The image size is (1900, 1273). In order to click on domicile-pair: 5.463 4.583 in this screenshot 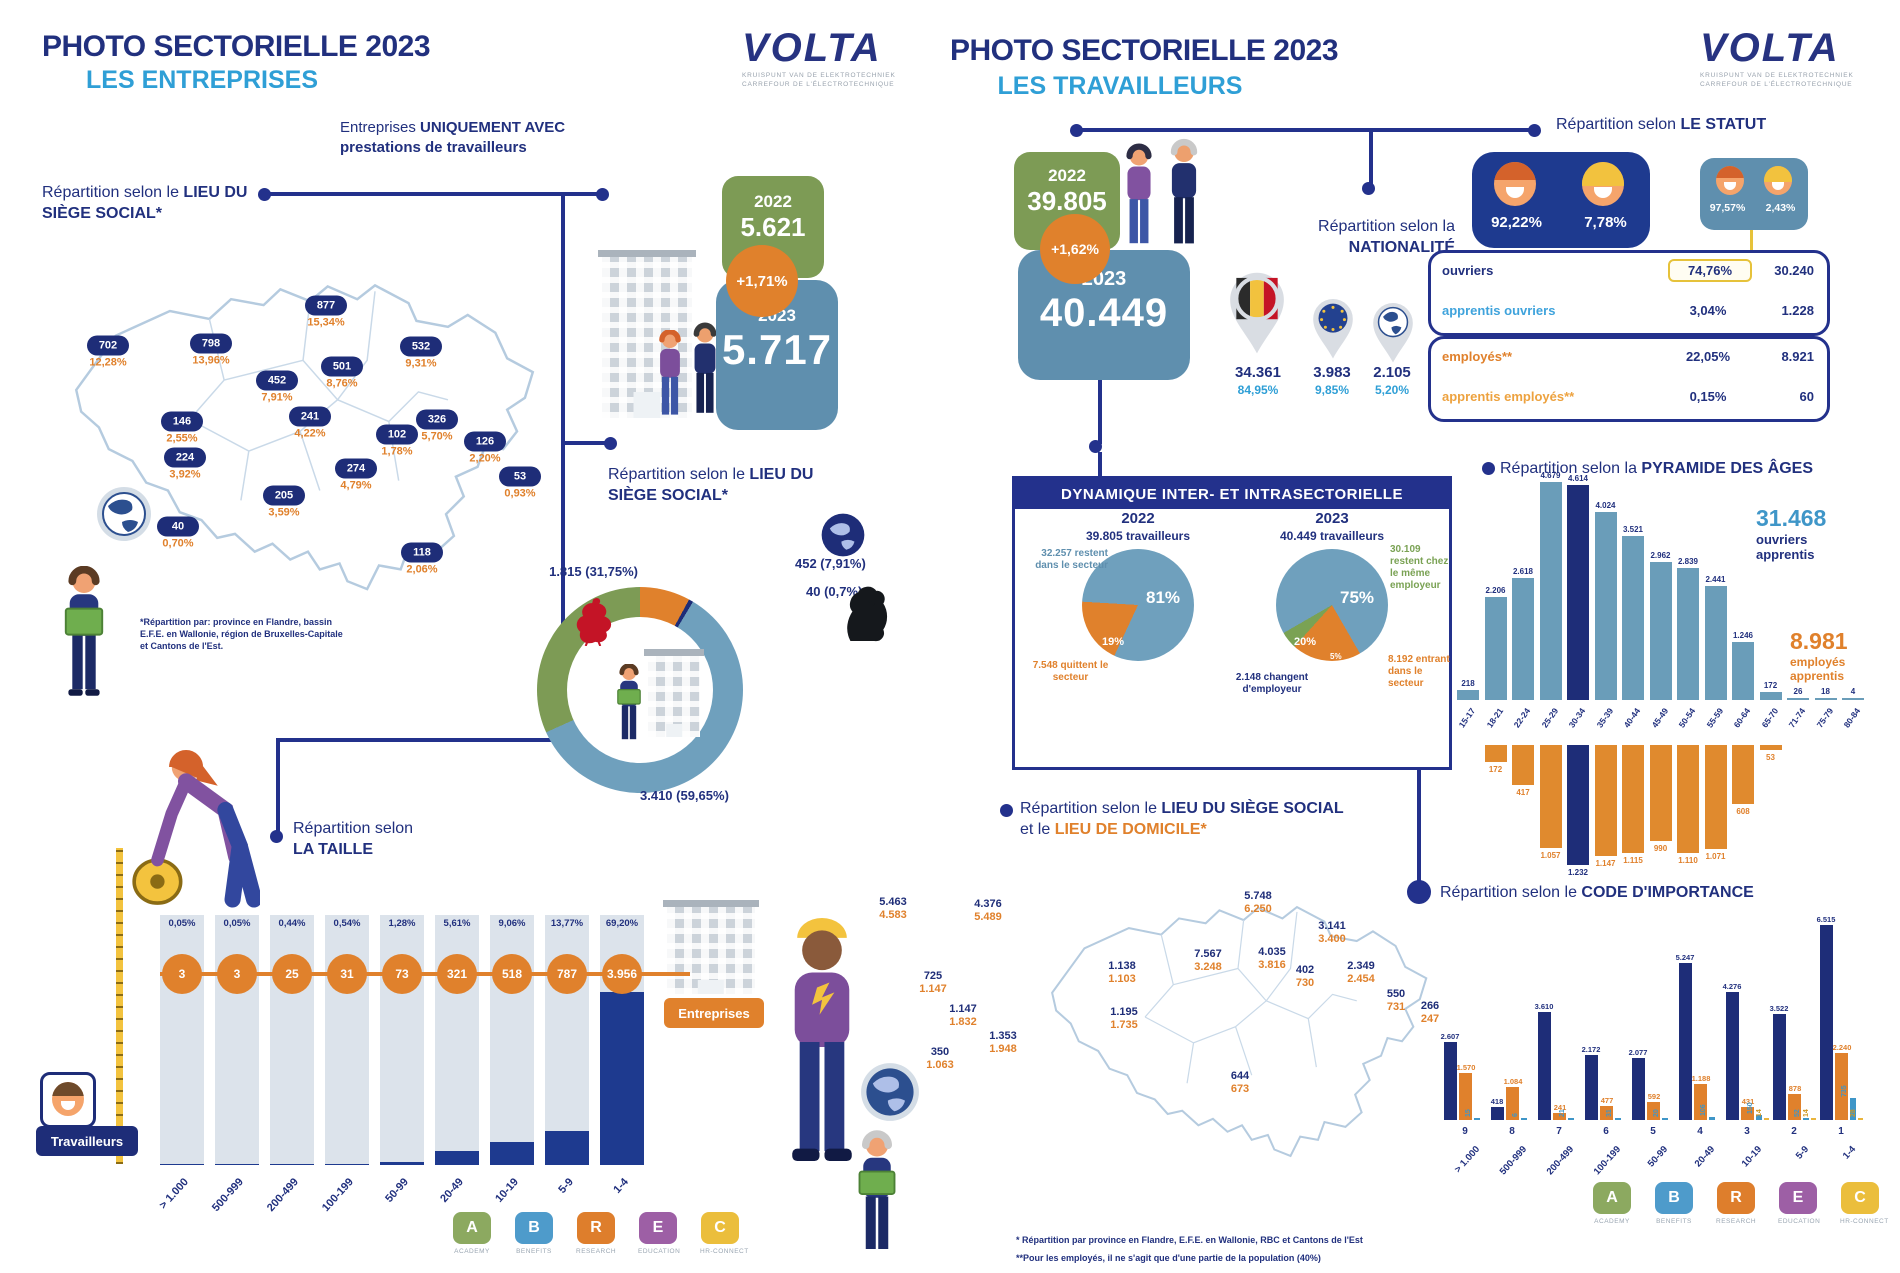, I will do `click(893, 909)`.